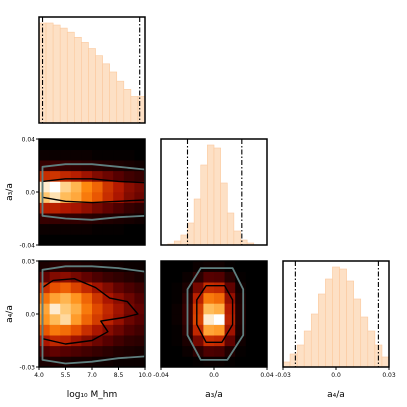 The height and width of the screenshot is (407, 407). I want to click on density-1-0-contours, so click(93, 192).